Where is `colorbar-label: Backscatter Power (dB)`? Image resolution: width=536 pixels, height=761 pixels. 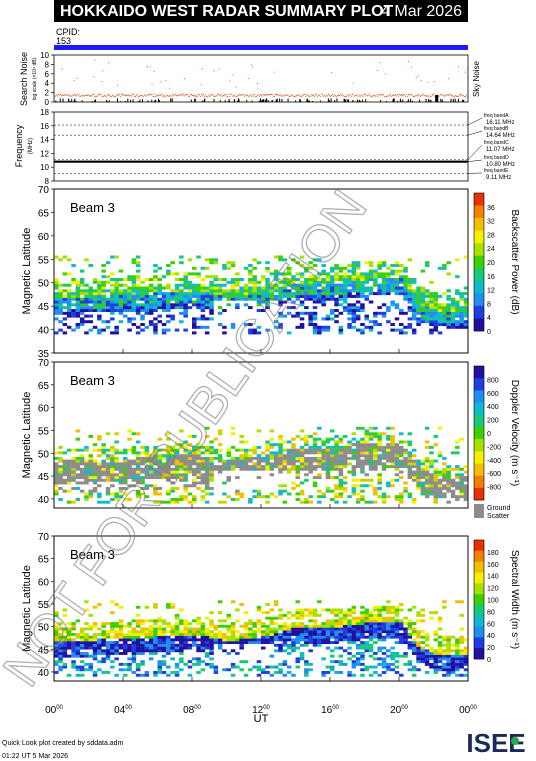 colorbar-label: Backscatter Power (dB) is located at coordinates (514, 261).